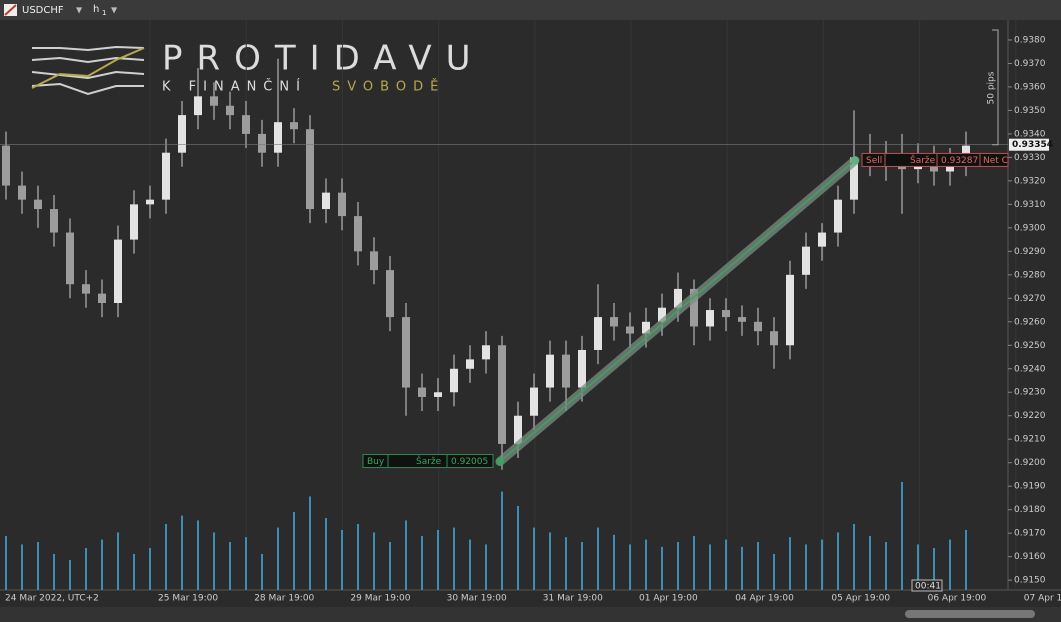 The height and width of the screenshot is (622, 1061). I want to click on y-tick-label: 0.9330, so click(1030, 158).